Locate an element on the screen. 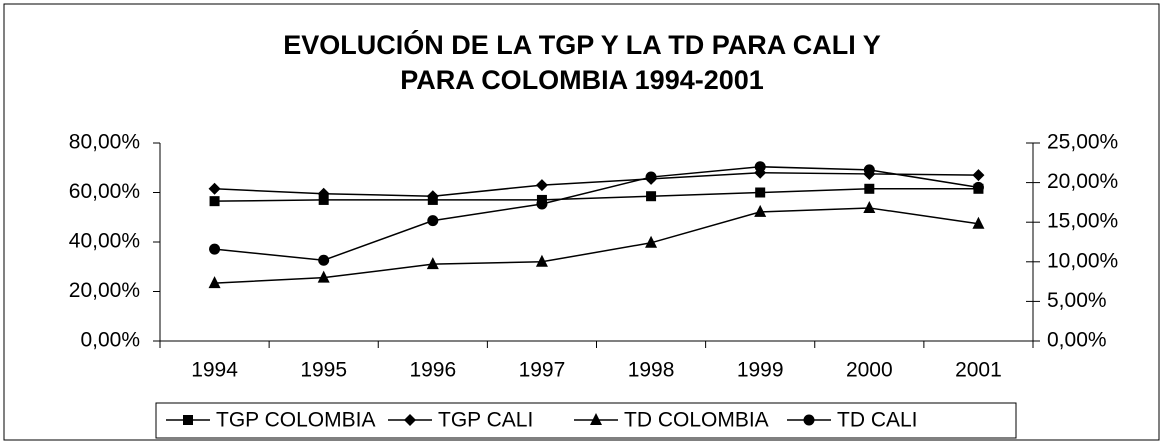 The width and height of the screenshot is (1164, 443). y2-tick-label: 0,00% is located at coordinates (1077, 340).